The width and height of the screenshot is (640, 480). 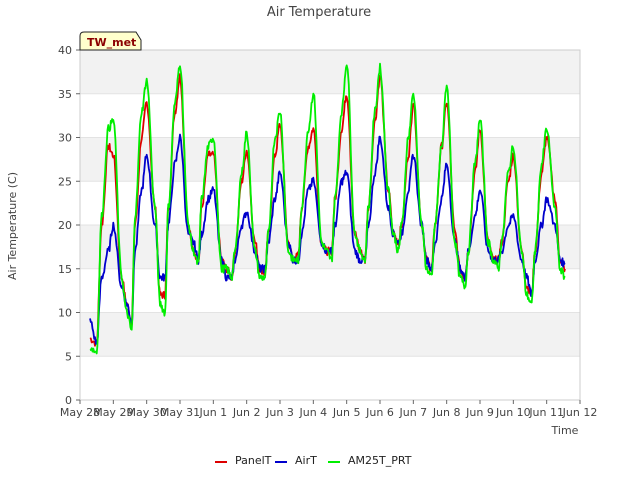 I want to click on x-tick-label: Jun 9, so click(x=479, y=412).